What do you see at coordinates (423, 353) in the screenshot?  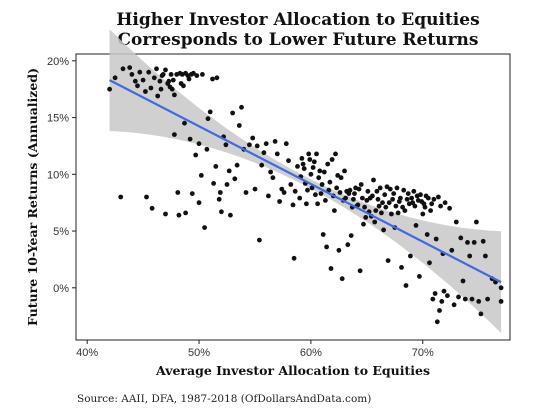 I see `x-tick-label: 70%` at bounding box center [423, 353].